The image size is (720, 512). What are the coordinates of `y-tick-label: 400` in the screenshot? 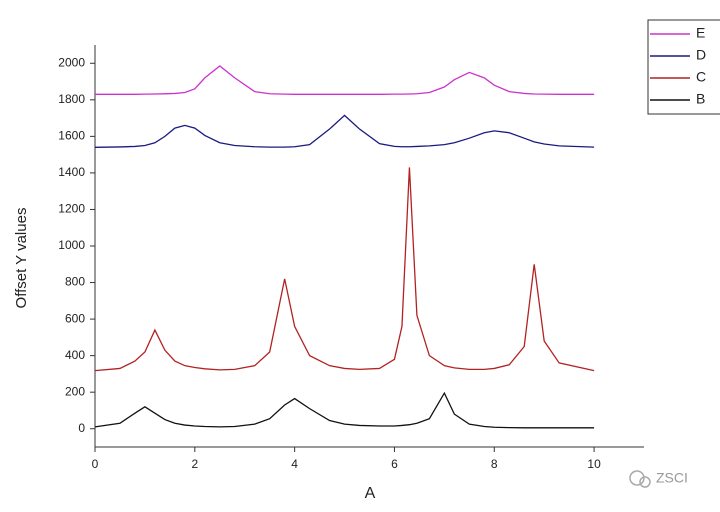 It's located at (75, 355).